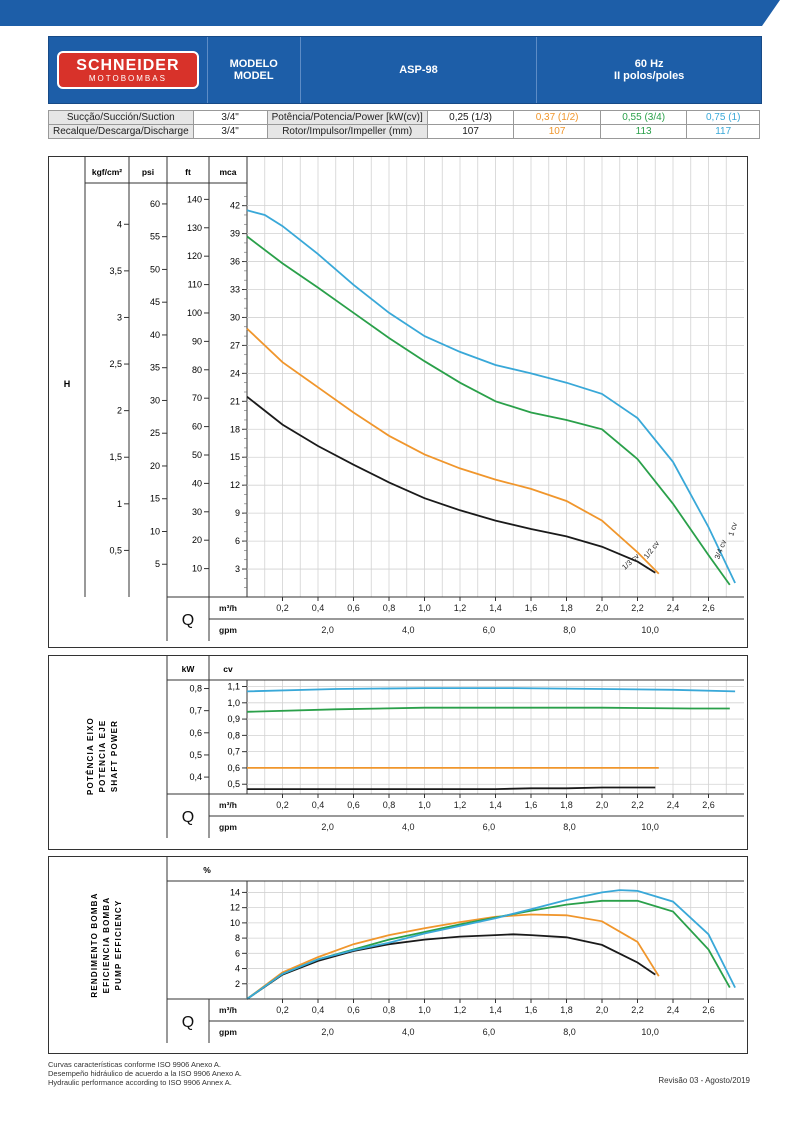  Describe the element at coordinates (637, 805) in the screenshot. I see `x-tick-label: 2,2` at that location.